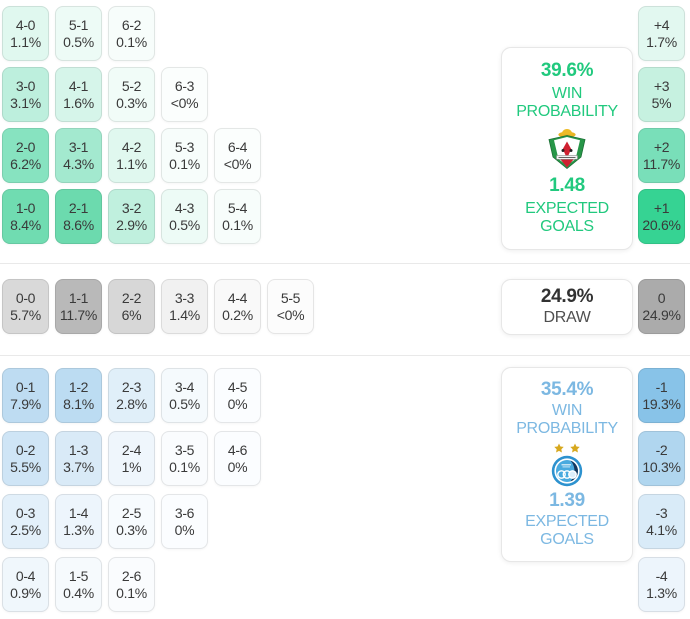 This screenshot has width=690, height=619. I want to click on score-cell-percentage: 3.1%, so click(25, 103).